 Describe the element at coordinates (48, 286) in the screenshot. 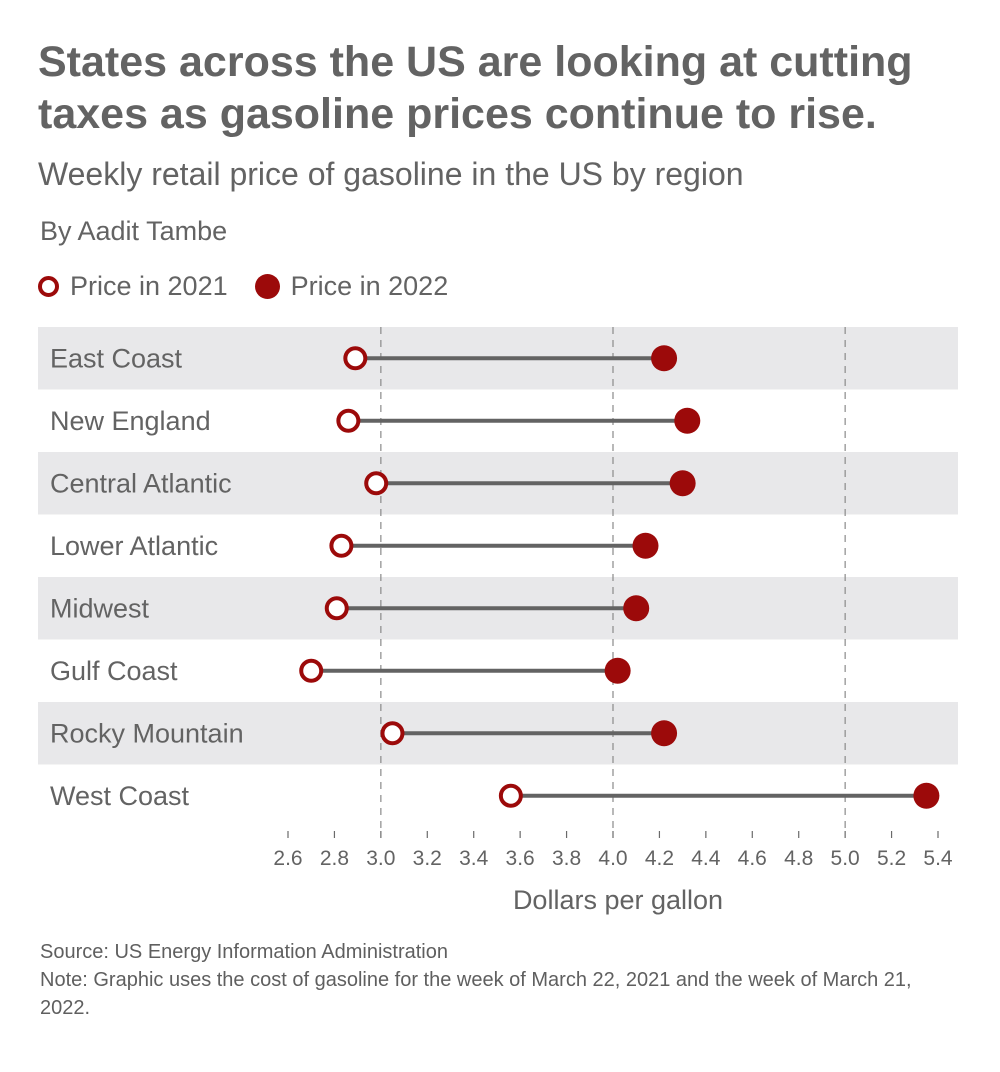

I see `open-circle-icon` at that location.